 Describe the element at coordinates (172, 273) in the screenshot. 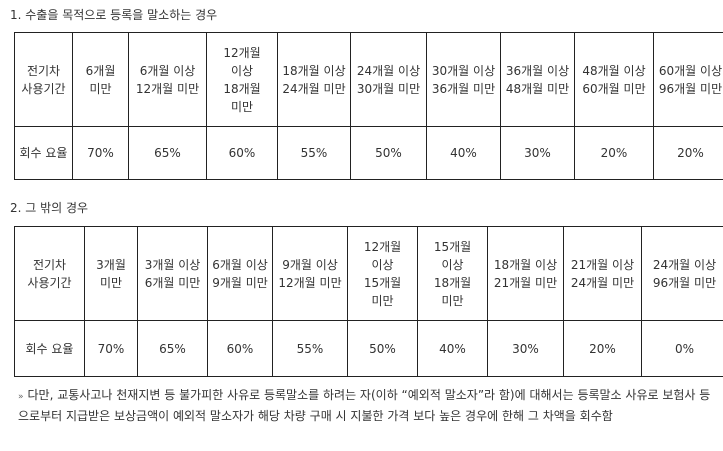

I see `period-cell: 3개월 이상 6개월 미만` at that location.